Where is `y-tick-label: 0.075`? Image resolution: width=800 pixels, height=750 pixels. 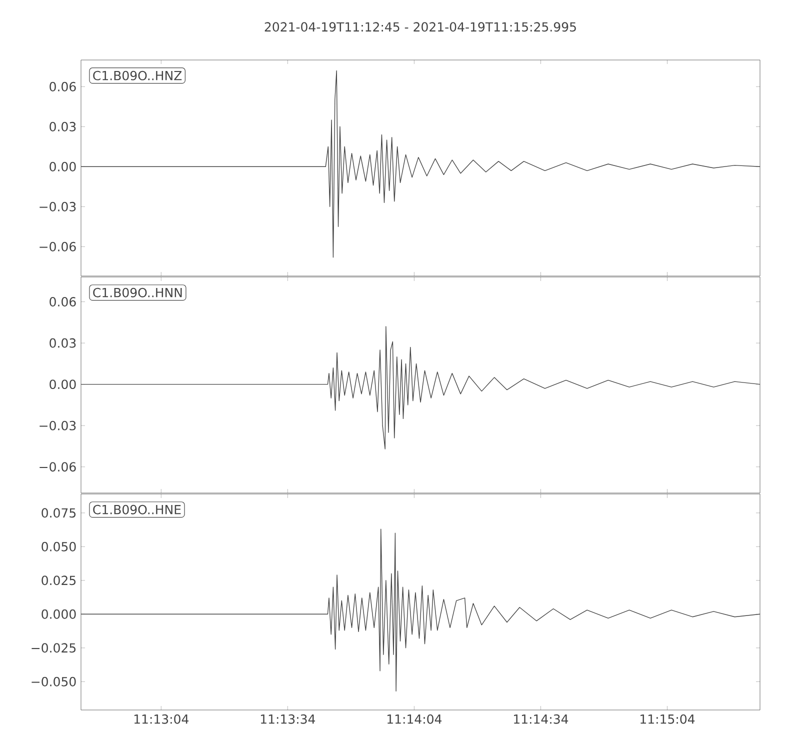 y-tick-label: 0.075 is located at coordinates (59, 513).